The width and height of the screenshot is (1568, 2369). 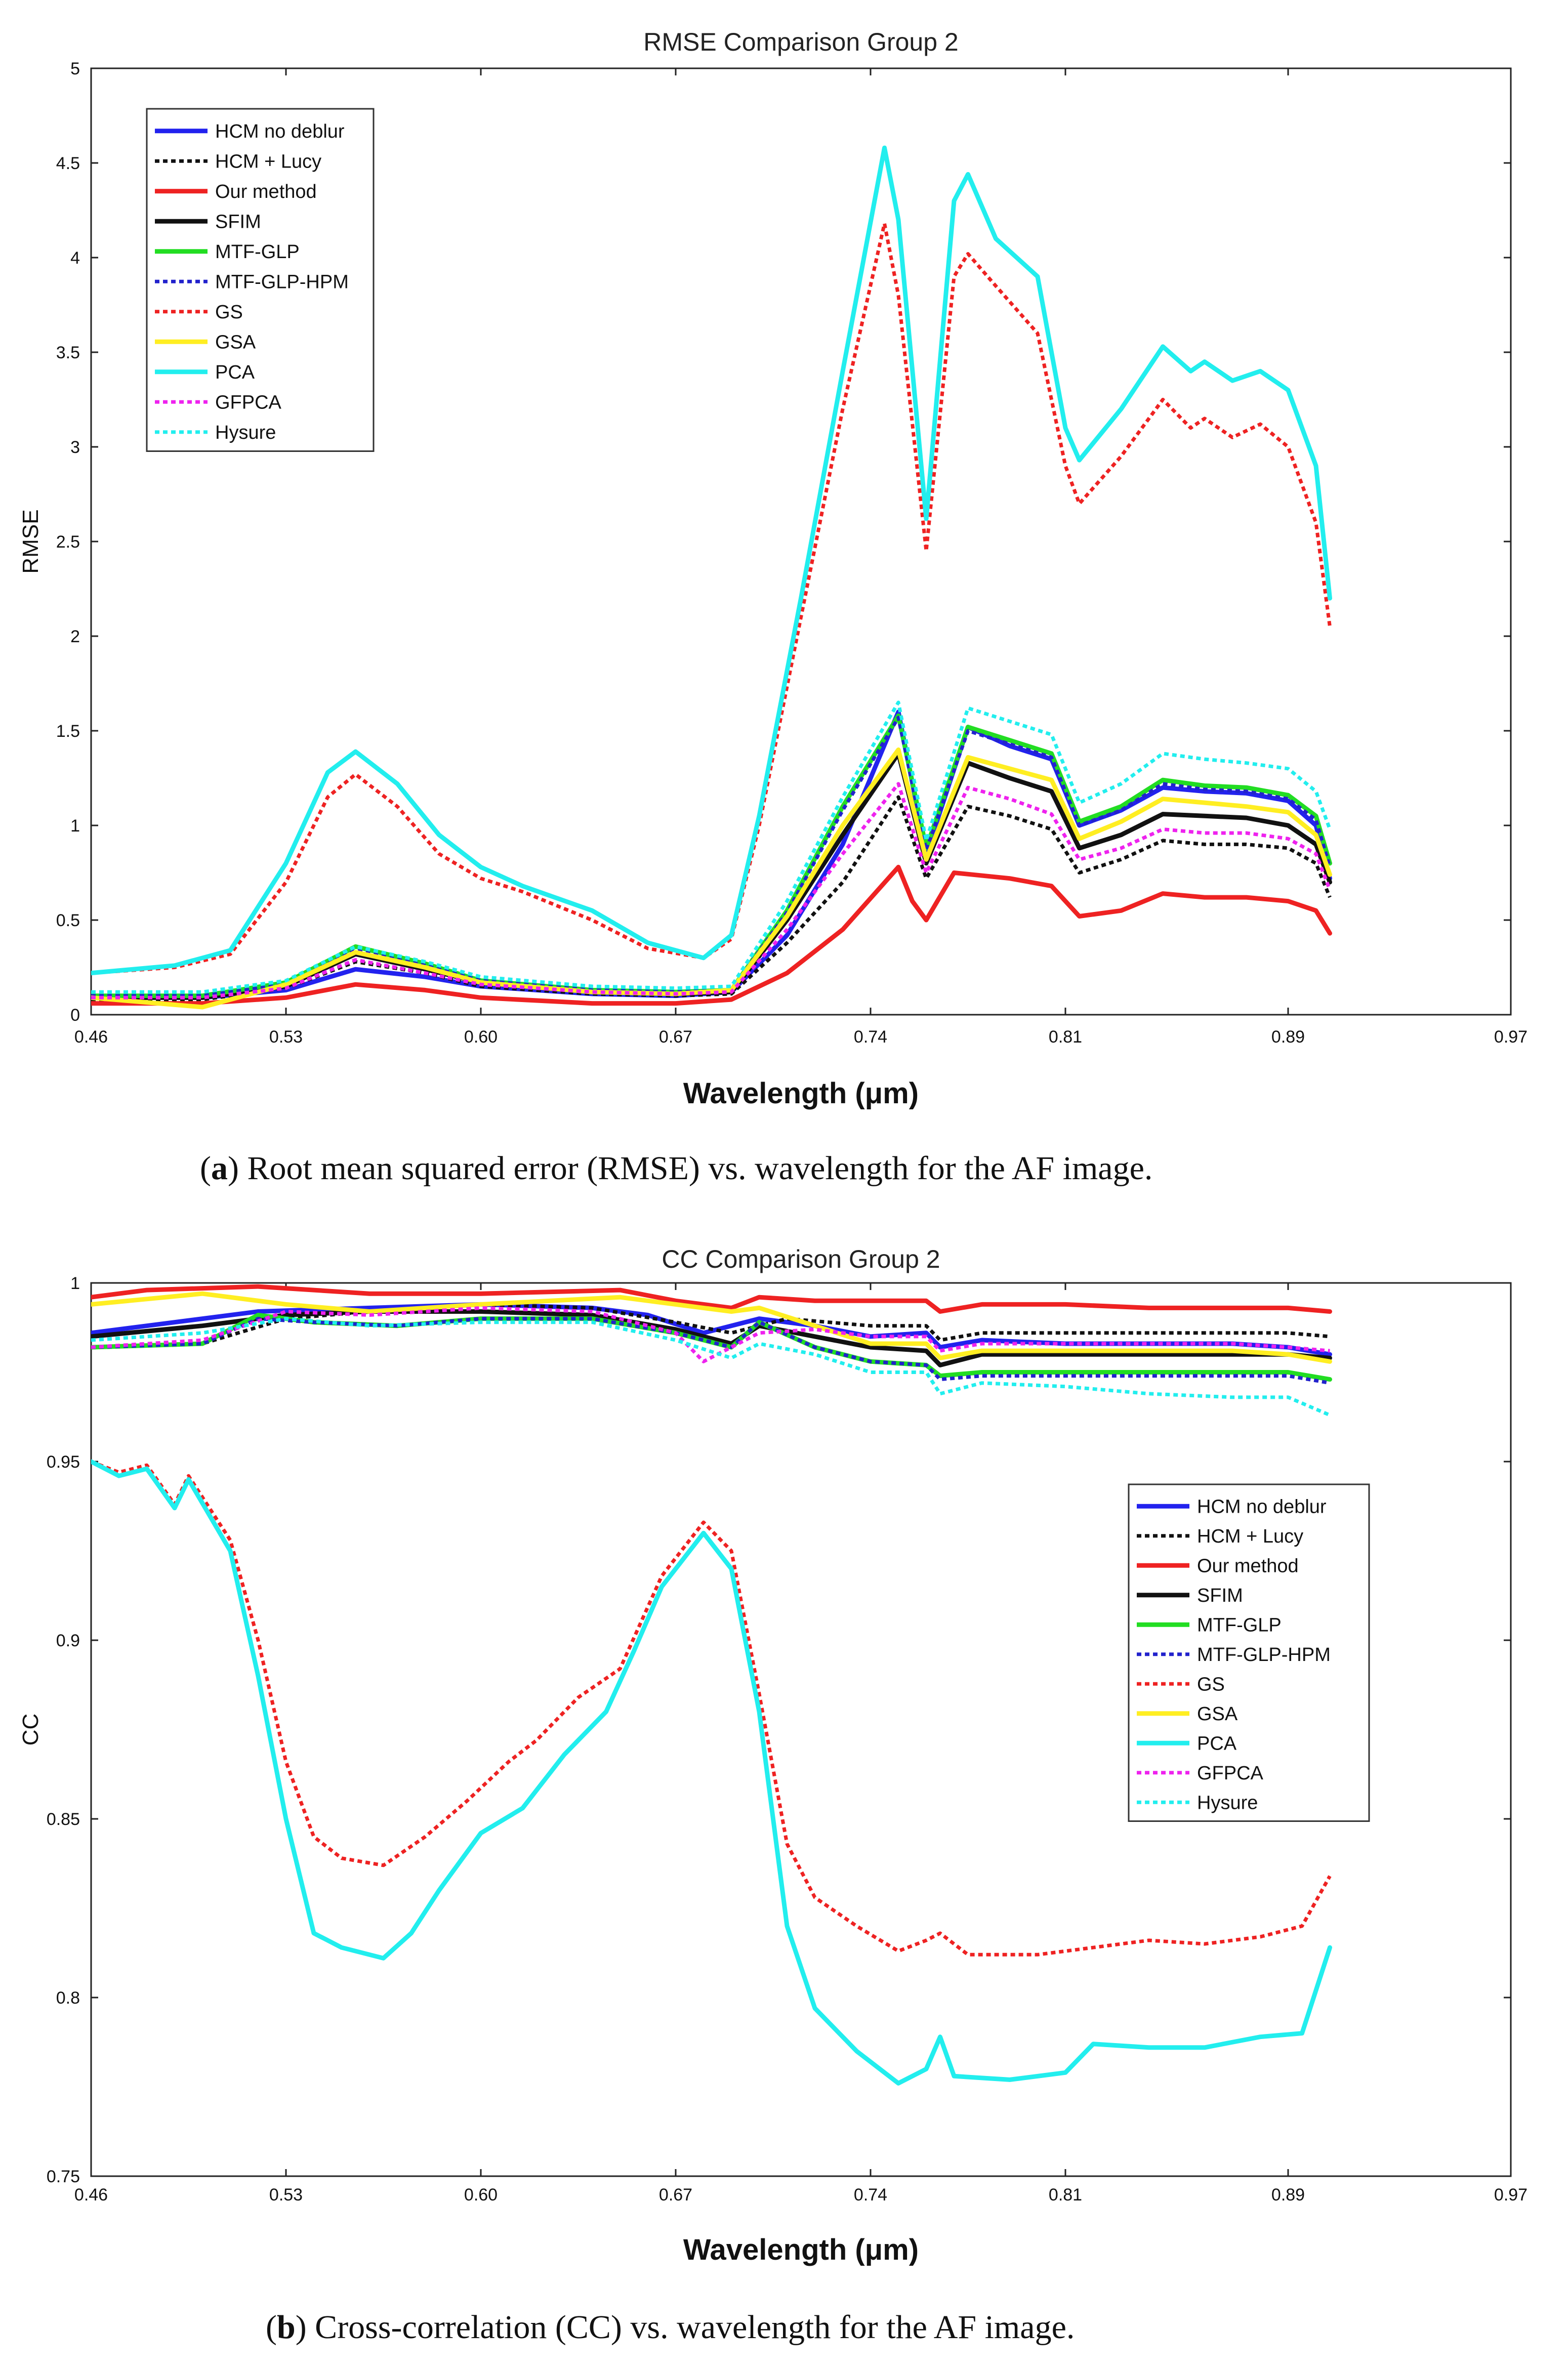 I want to click on y-tick-label: 3, so click(x=75, y=447).